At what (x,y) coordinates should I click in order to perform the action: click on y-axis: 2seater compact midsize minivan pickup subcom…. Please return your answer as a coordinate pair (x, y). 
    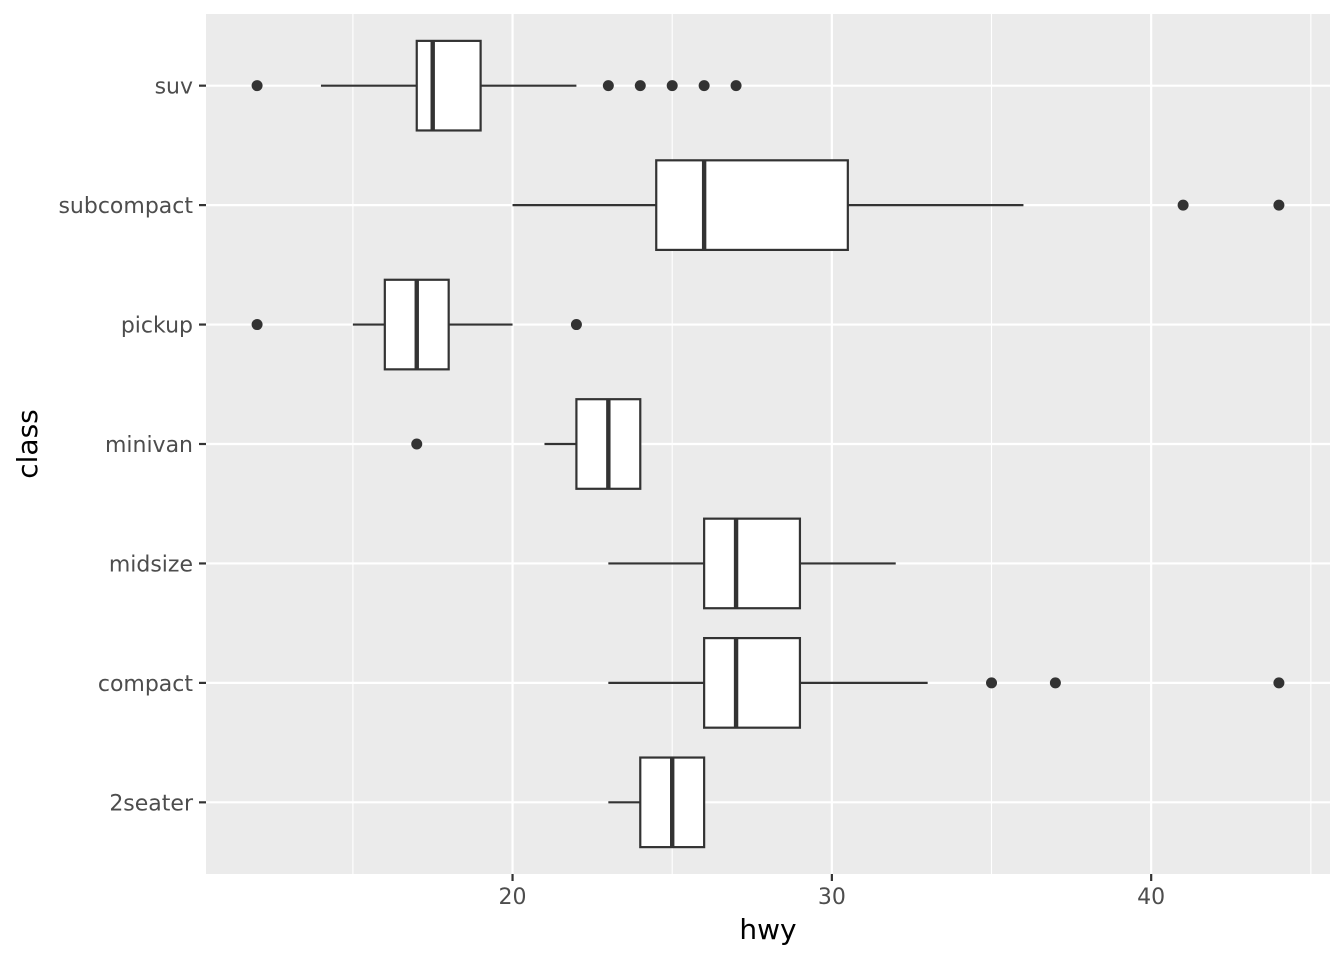
    Looking at the image, I should click on (132, 445).